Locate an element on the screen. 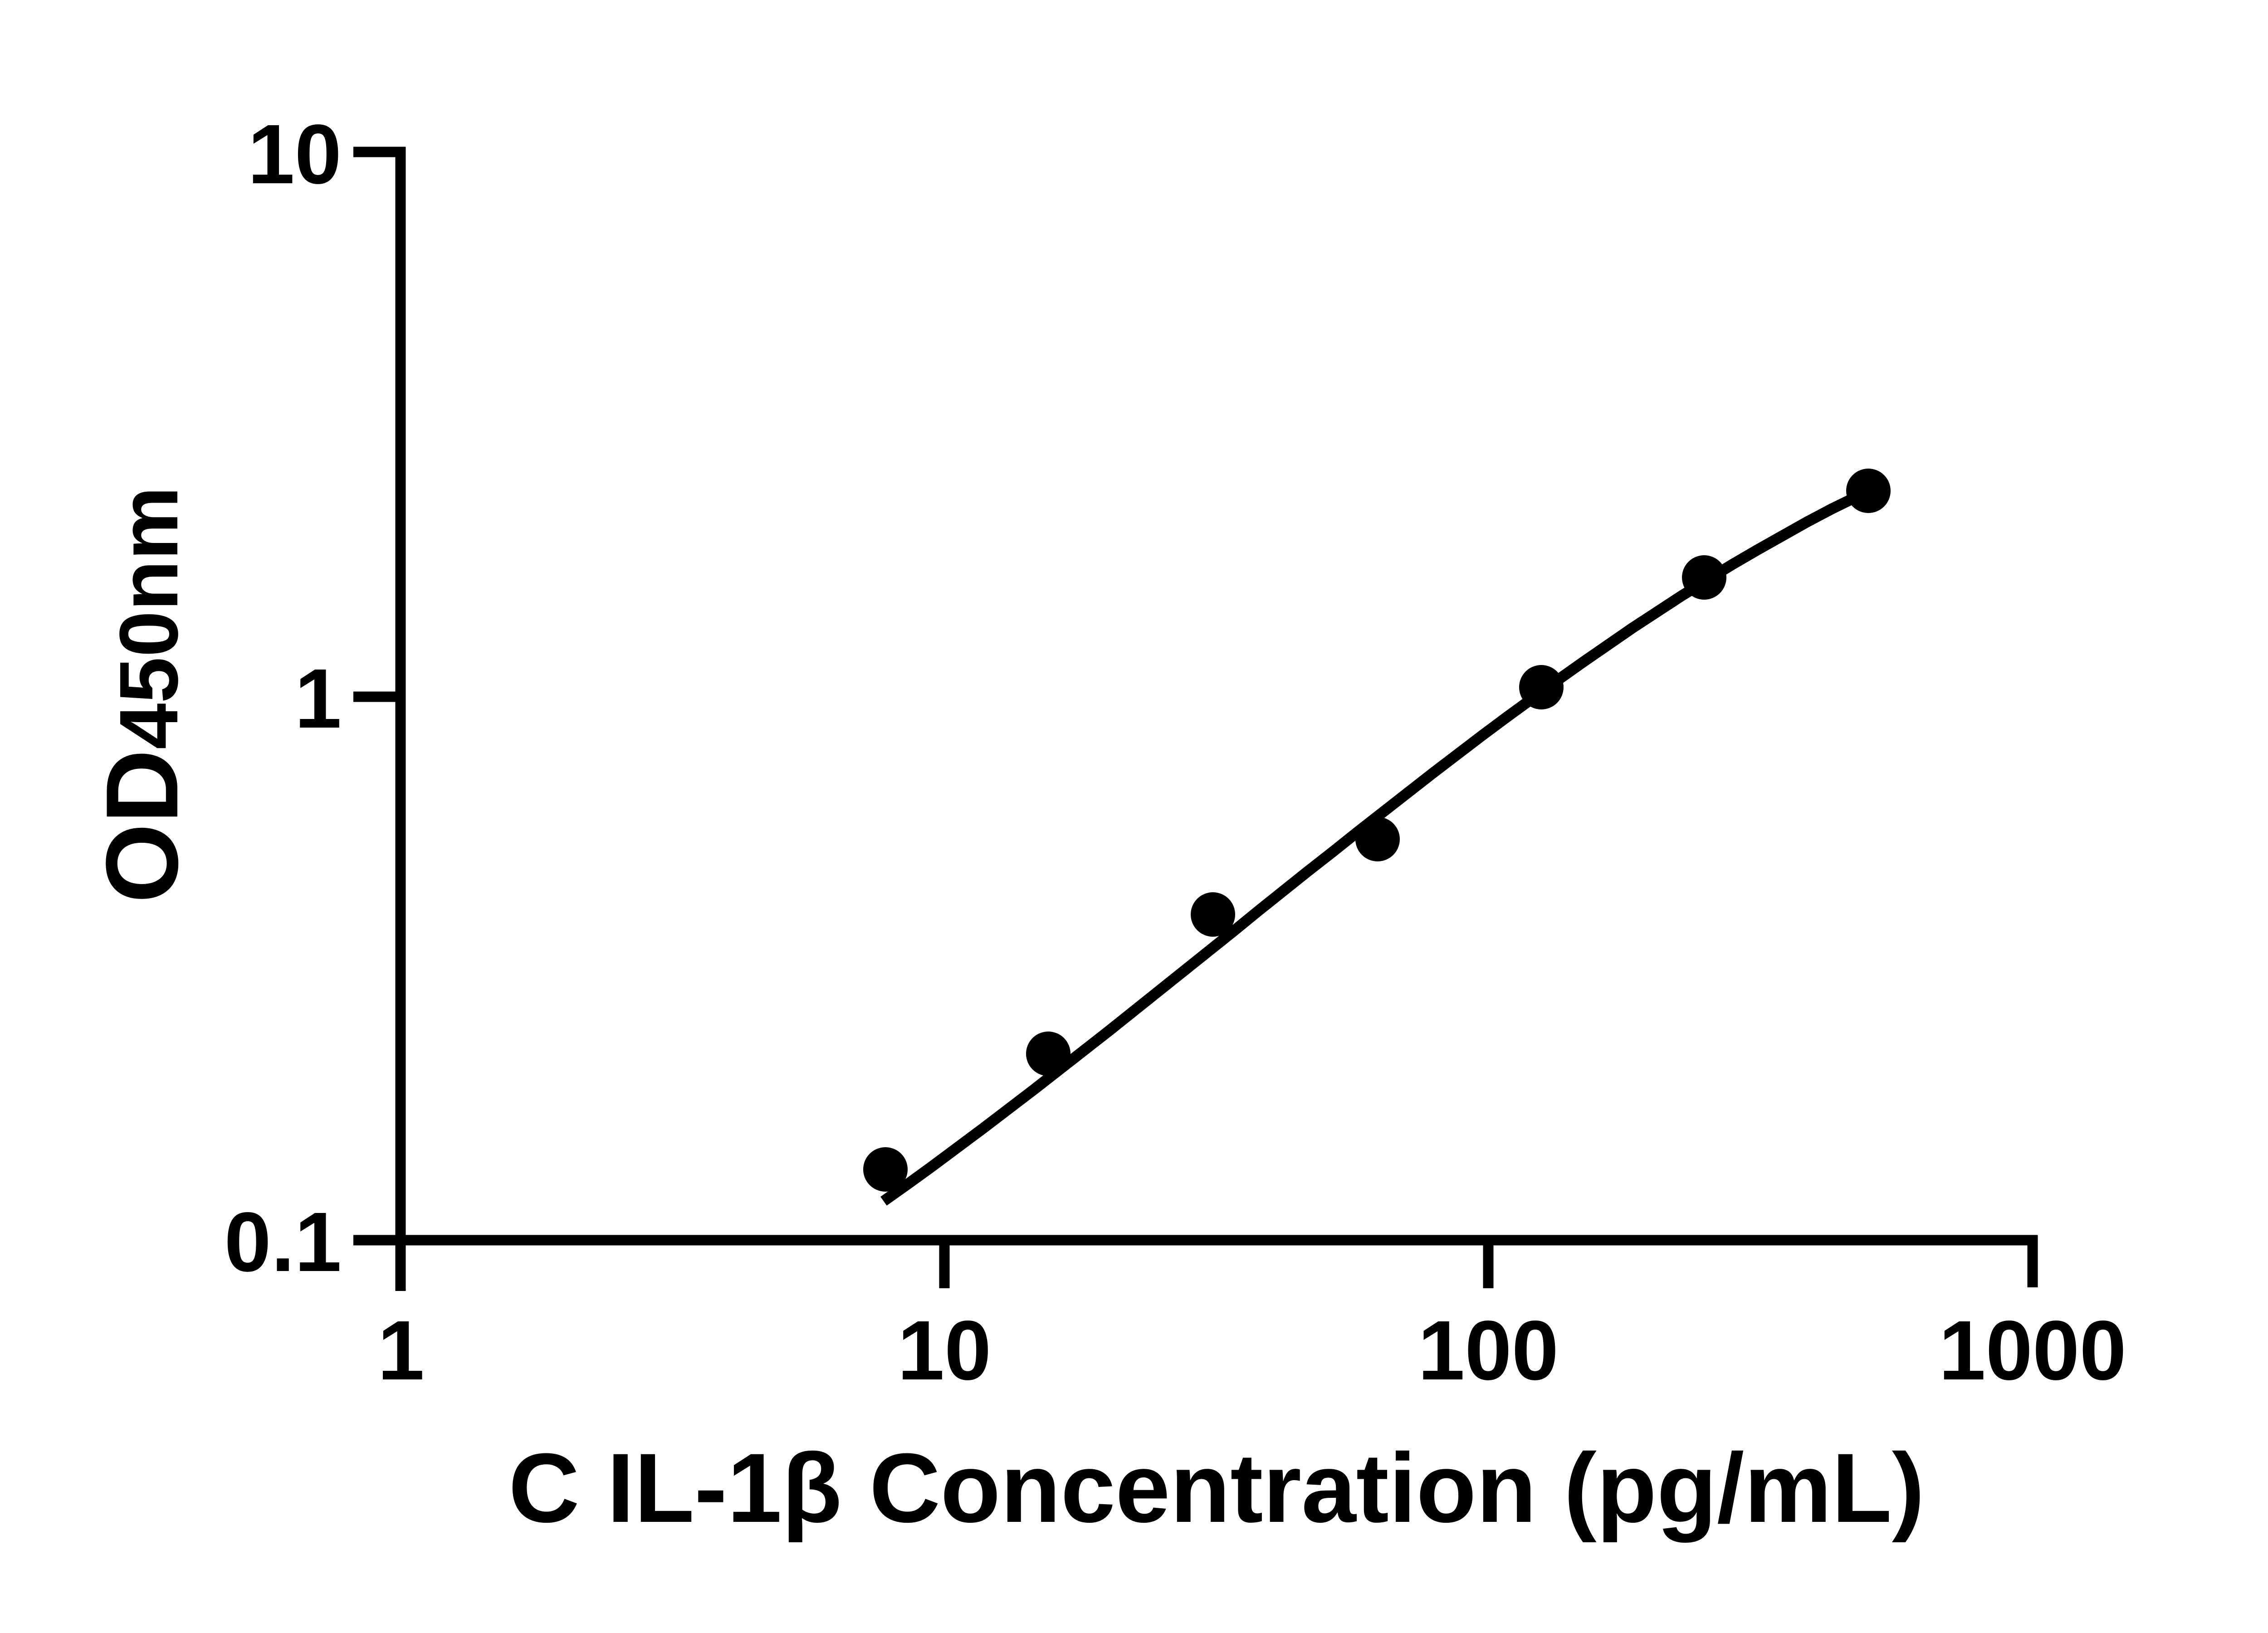 This screenshot has width=2268, height=1633. svg-text: 0.1 is located at coordinates (283, 1242).